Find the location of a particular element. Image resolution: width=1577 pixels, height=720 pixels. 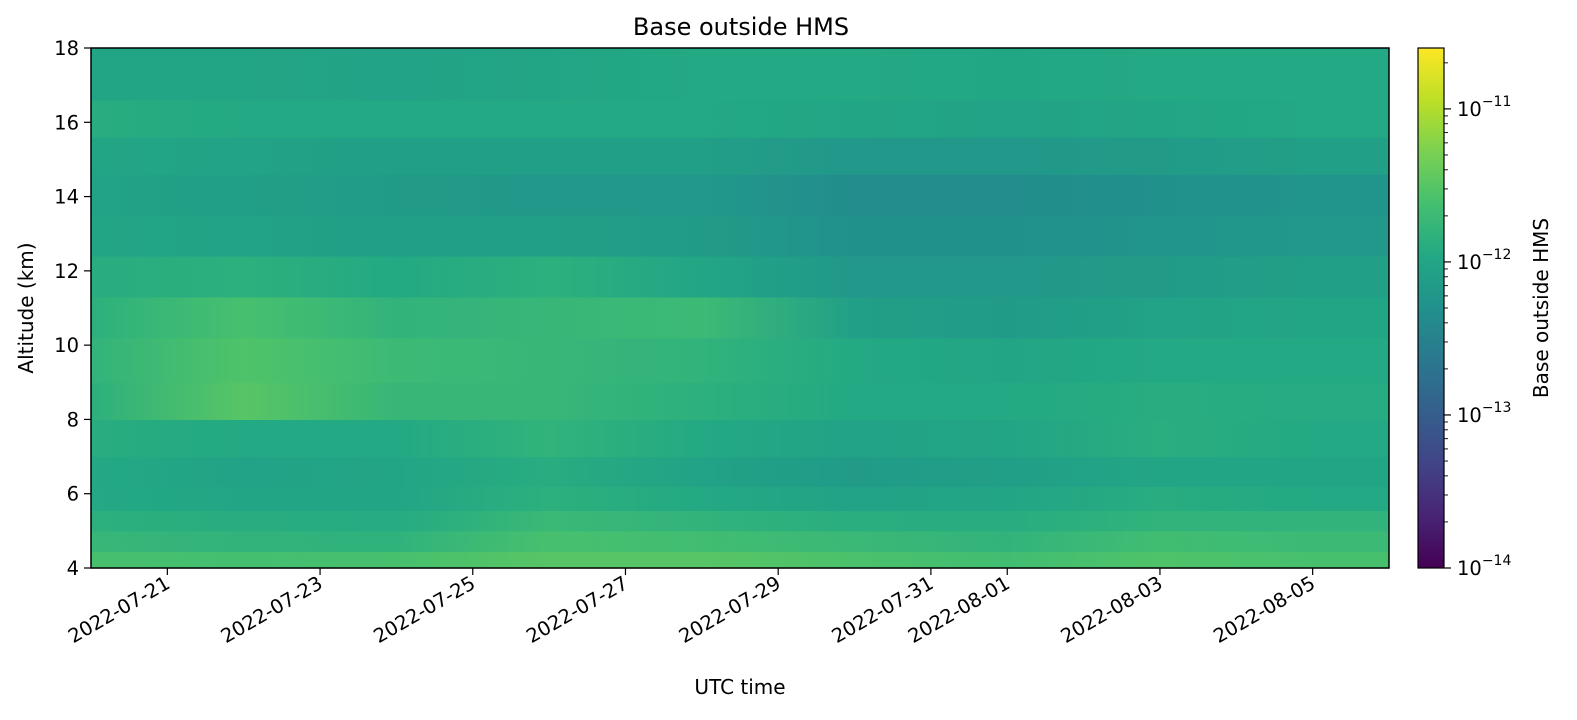

colorbar is located at coordinates (1431, 308).